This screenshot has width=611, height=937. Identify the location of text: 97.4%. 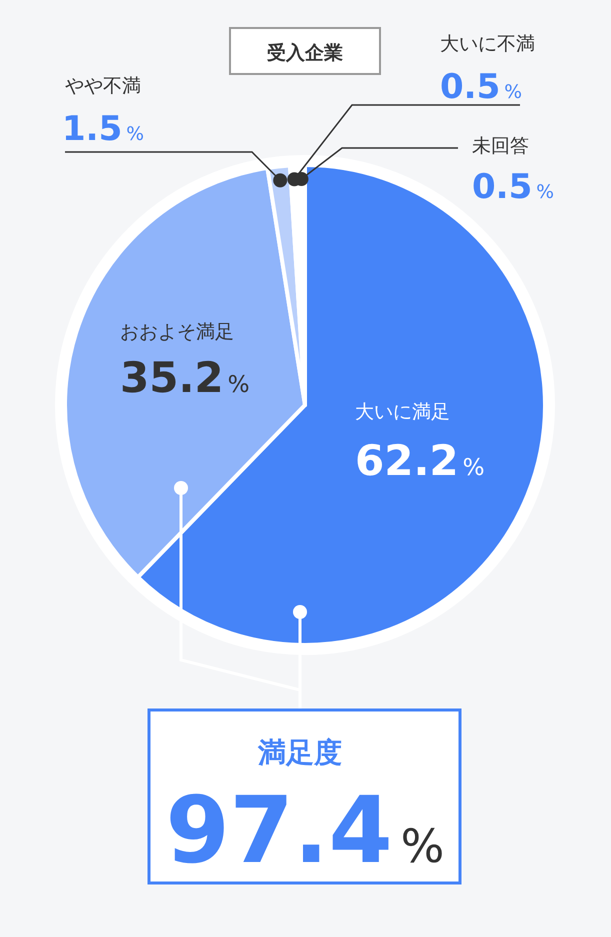
(305, 830).